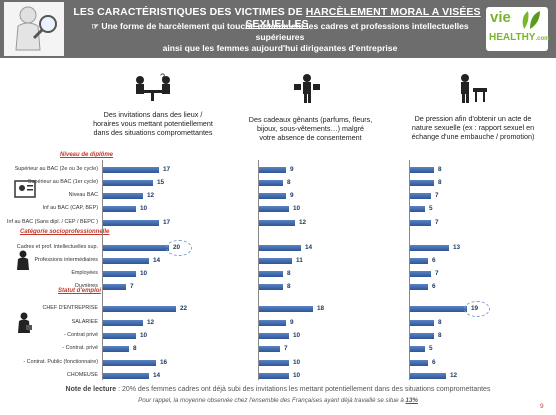  I want to click on row-label: - Contrat. Public (fonctionnaire), so click(60, 362).